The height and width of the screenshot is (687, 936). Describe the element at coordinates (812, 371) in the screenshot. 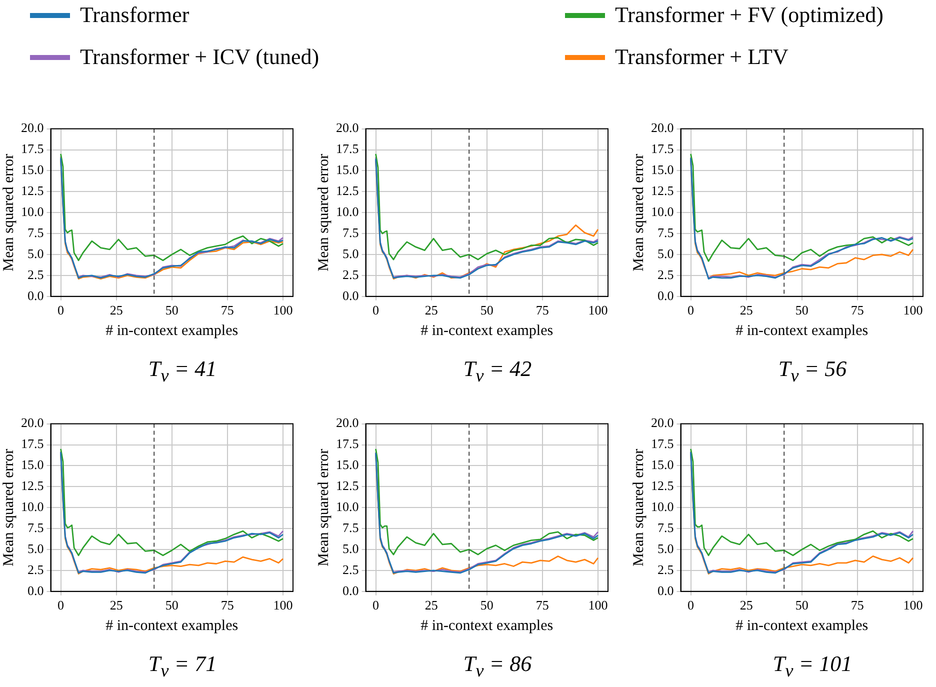

I see `text: T$_{v}$ = 56` at that location.